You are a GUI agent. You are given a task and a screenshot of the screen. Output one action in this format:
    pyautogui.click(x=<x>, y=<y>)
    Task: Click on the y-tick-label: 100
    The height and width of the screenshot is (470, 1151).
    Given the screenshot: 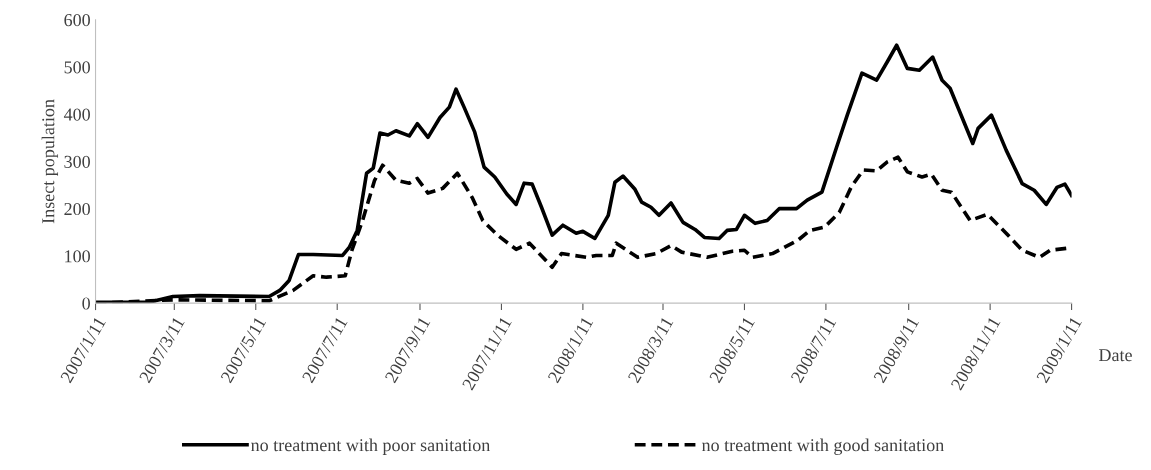 What is the action you would take?
    pyautogui.click(x=77, y=256)
    